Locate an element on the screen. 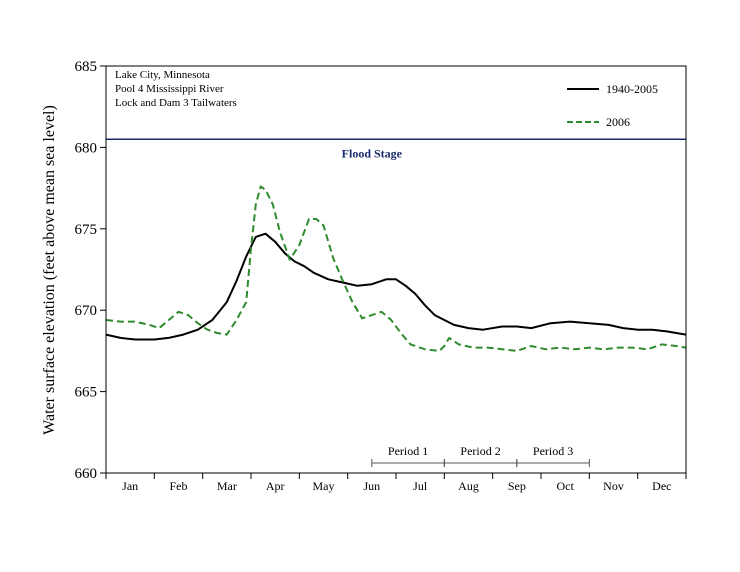 The height and width of the screenshot is (572, 740). y-tick-label-665: 665 is located at coordinates (86, 393).